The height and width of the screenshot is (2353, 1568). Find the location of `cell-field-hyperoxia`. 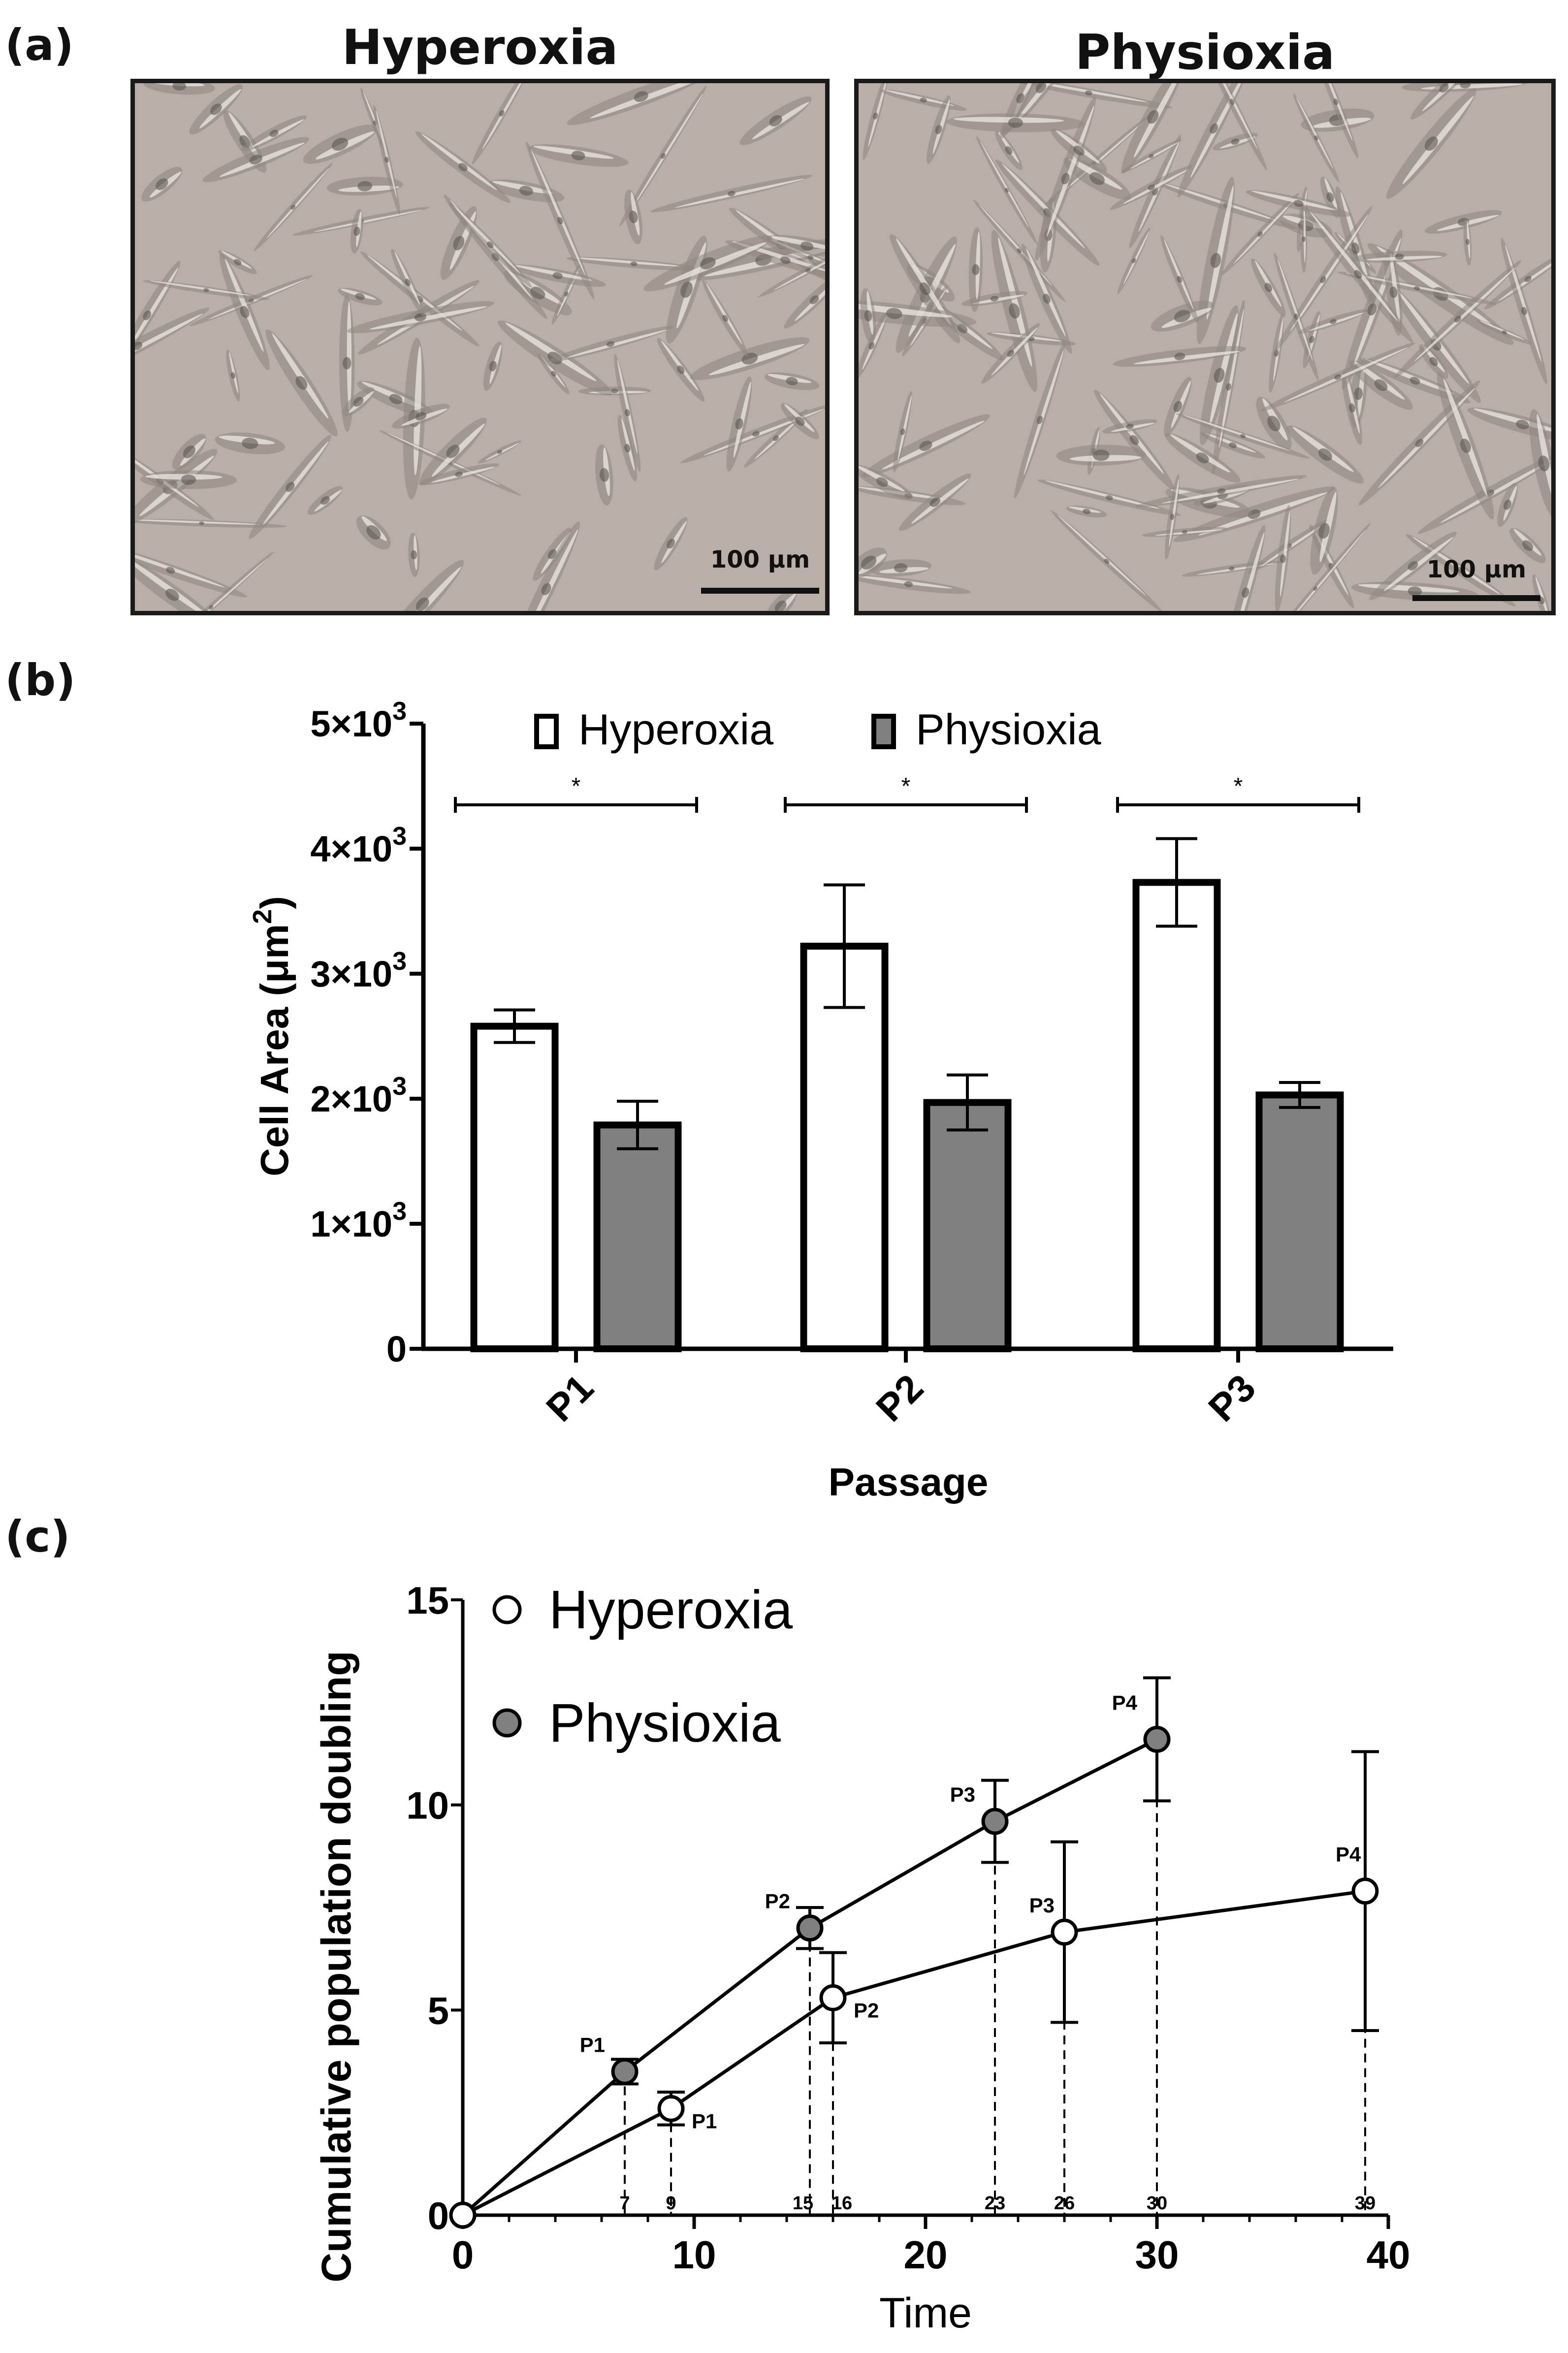

cell-field-hyperoxia is located at coordinates (480, 347).